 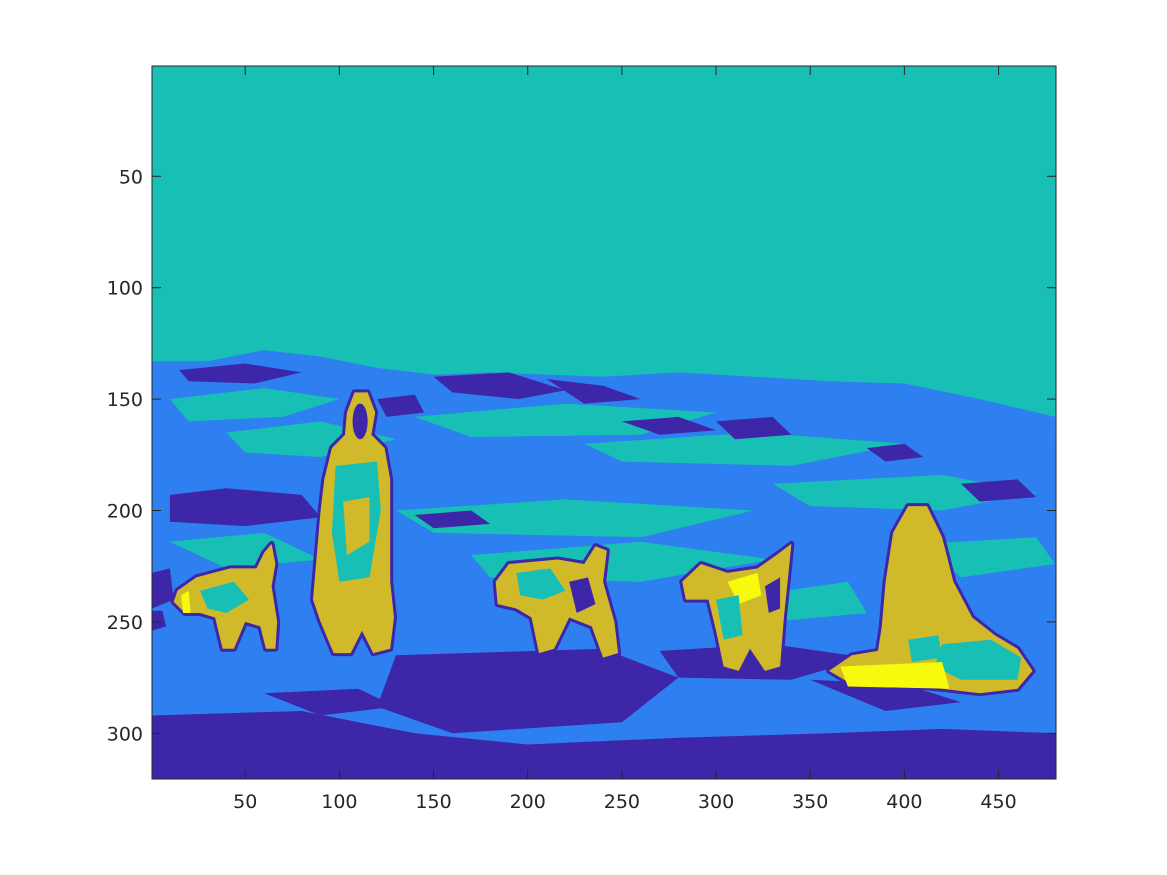 What do you see at coordinates (904, 802) in the screenshot?
I see `x-tick-label-8: 400` at bounding box center [904, 802].